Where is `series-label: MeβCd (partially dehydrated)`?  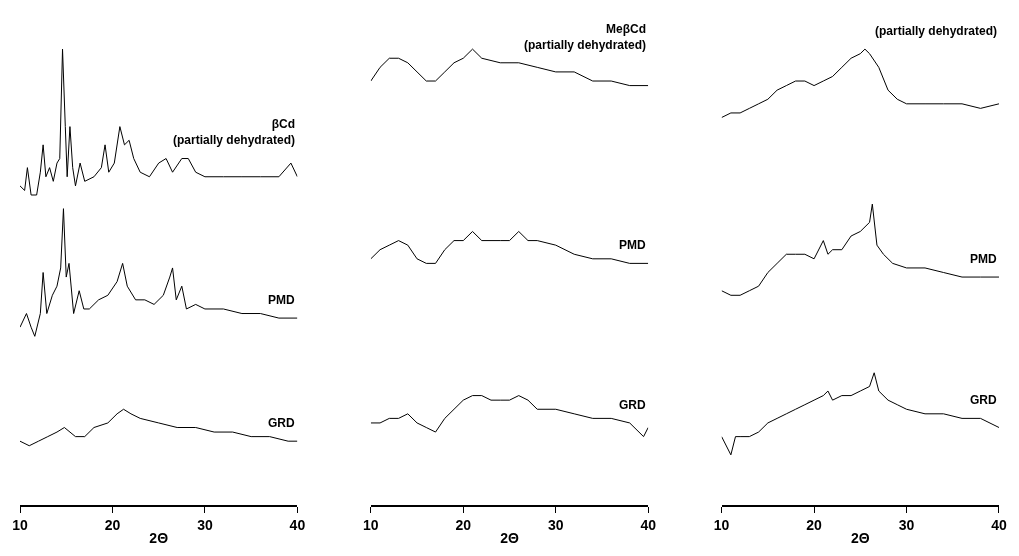
series-label: MeβCd (partially dehydrated) is located at coordinates (585, 37).